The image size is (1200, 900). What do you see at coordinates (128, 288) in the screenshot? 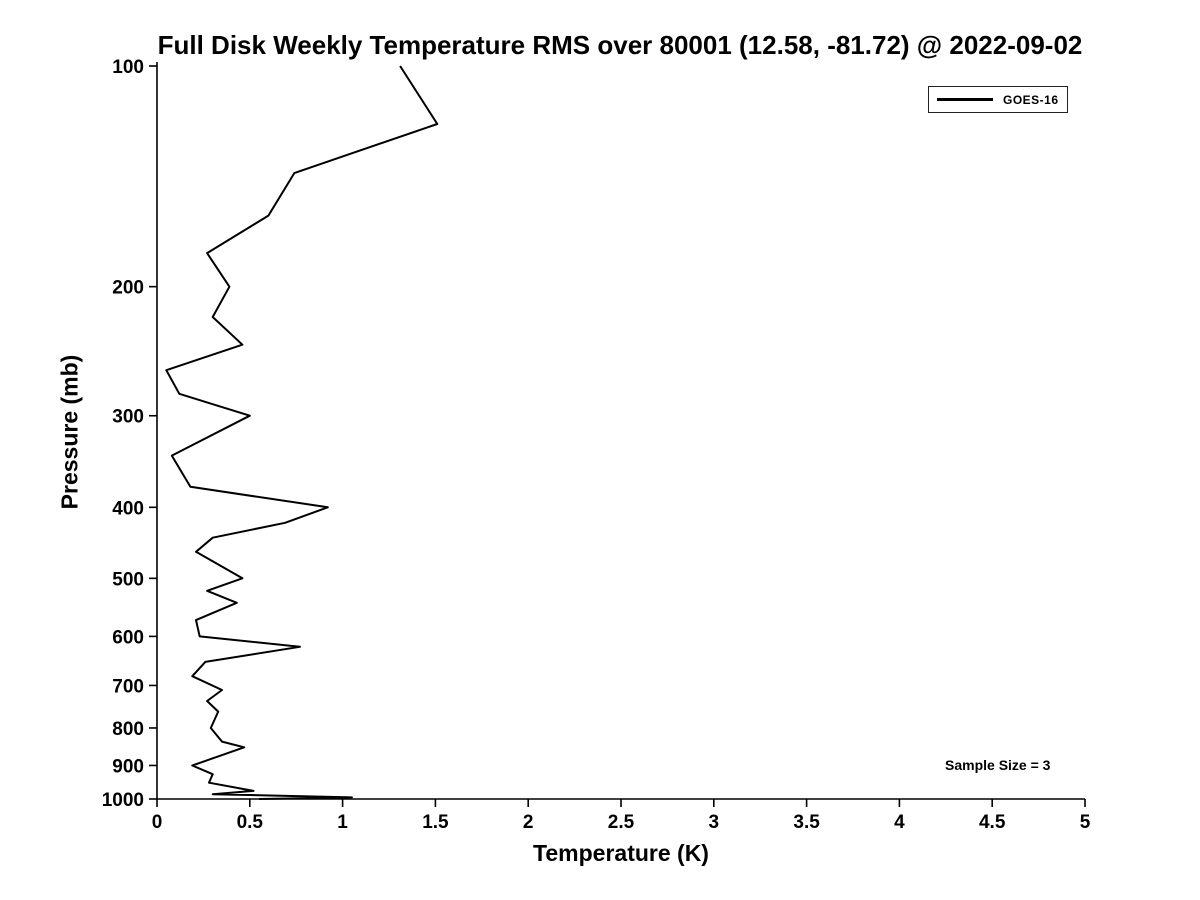
I see `y-tick-label: 200` at bounding box center [128, 288].